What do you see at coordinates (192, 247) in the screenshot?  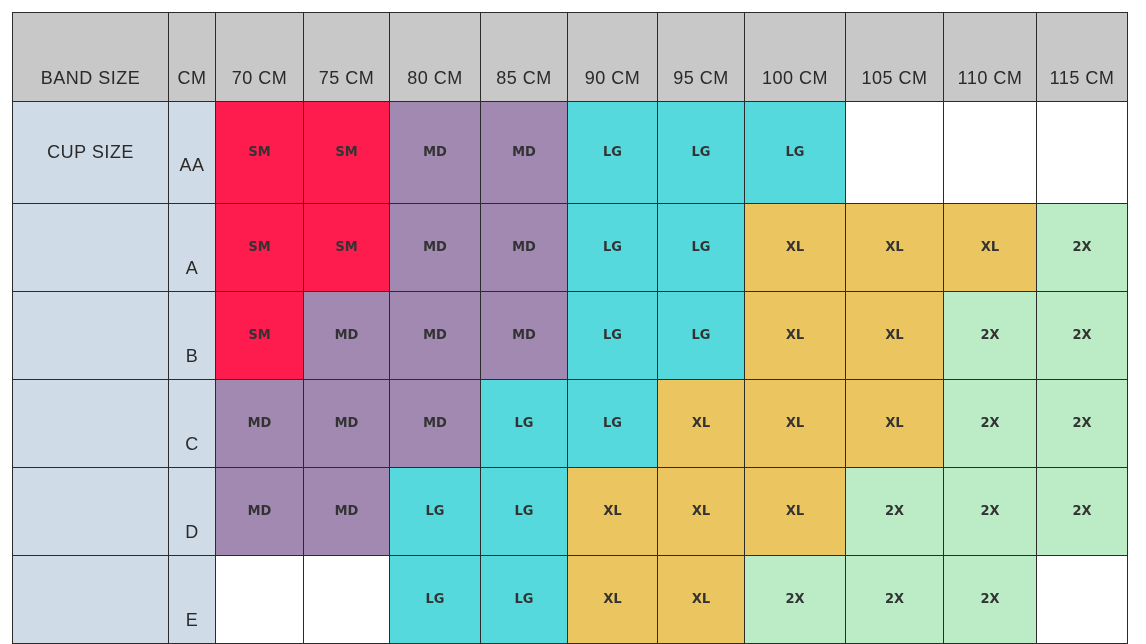 I see `cup-letter: A` at bounding box center [192, 247].